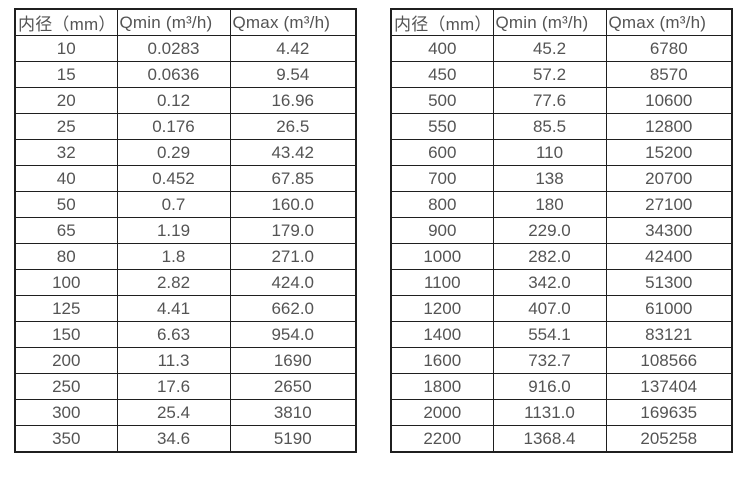 This screenshot has width=750, height=483. I want to click on table-row: 300 25.4 3810, so click(185, 412).